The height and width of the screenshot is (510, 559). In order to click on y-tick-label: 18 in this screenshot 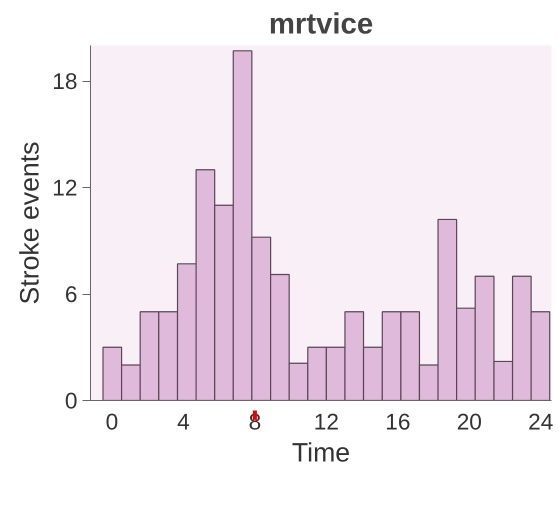, I will do `click(65, 81)`.